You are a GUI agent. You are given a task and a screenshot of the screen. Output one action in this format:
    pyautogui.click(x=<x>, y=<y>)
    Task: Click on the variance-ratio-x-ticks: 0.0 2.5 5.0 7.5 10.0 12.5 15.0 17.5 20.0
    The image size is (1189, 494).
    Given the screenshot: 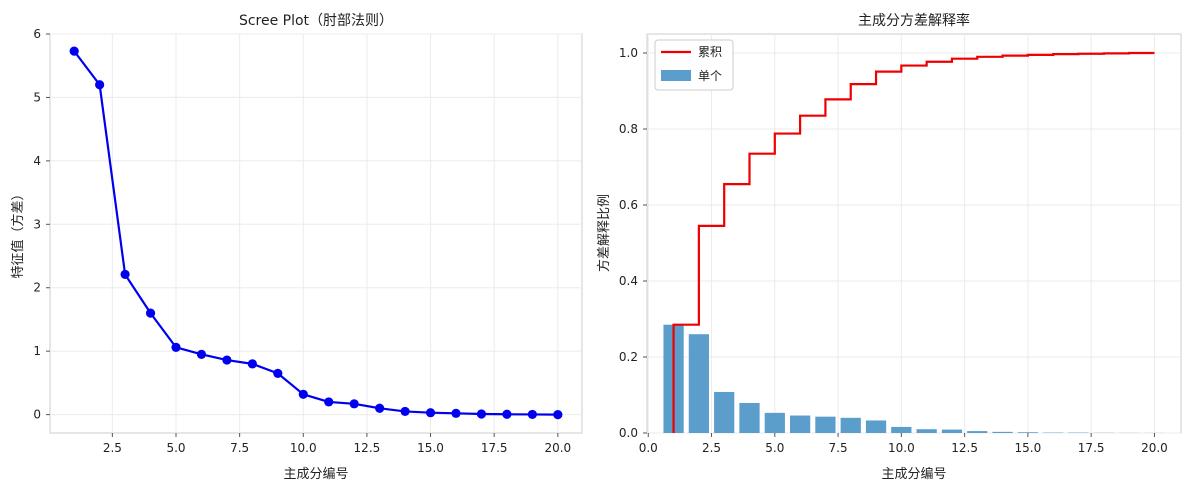 What is the action you would take?
    pyautogui.click(x=903, y=444)
    